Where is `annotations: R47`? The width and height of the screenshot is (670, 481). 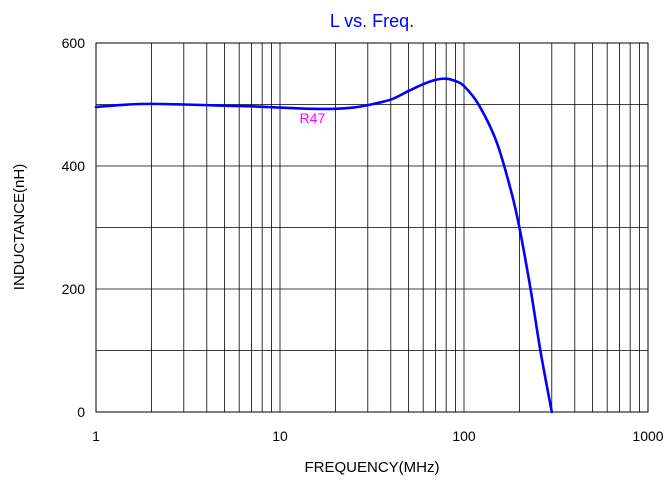
annotations: R47 is located at coordinates (313, 118).